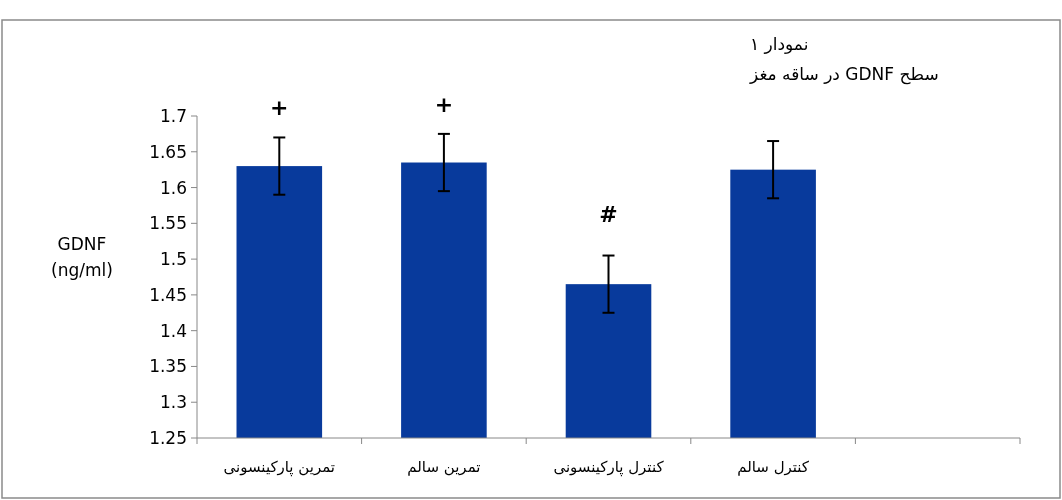  Describe the element at coordinates (82, 257) in the screenshot. I see `y-axis-title: GDNF (ng/ml)` at that location.